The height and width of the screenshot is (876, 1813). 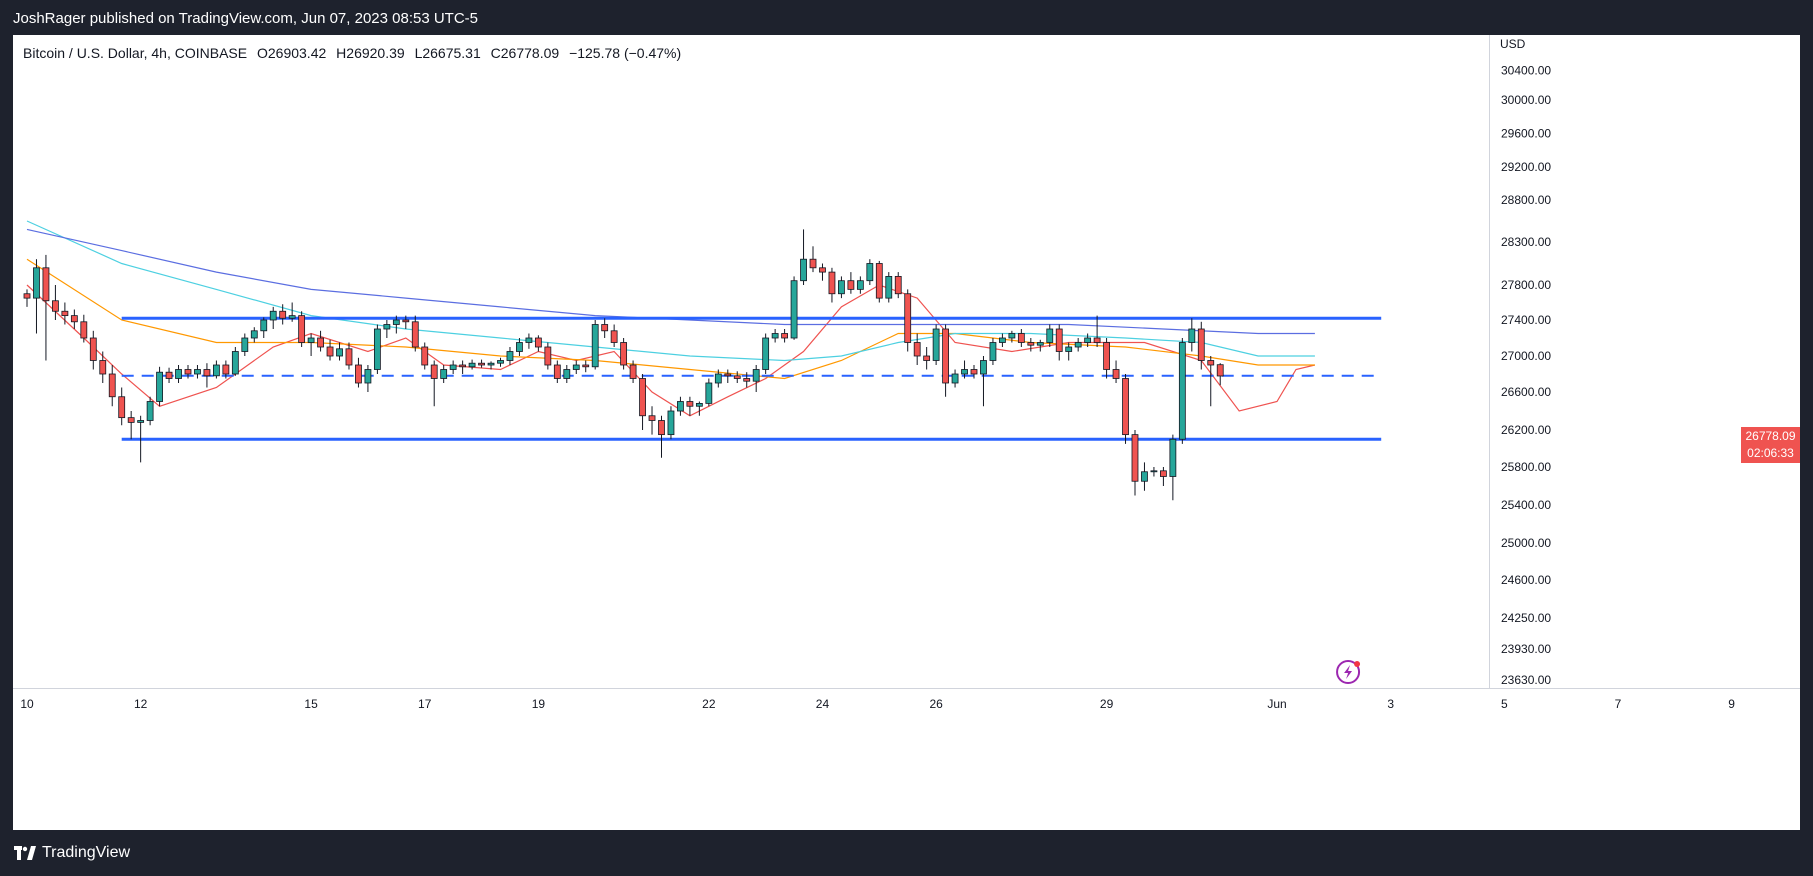 What do you see at coordinates (1526, 618) in the screenshot?
I see `price-tick-label: 24250.00` at bounding box center [1526, 618].